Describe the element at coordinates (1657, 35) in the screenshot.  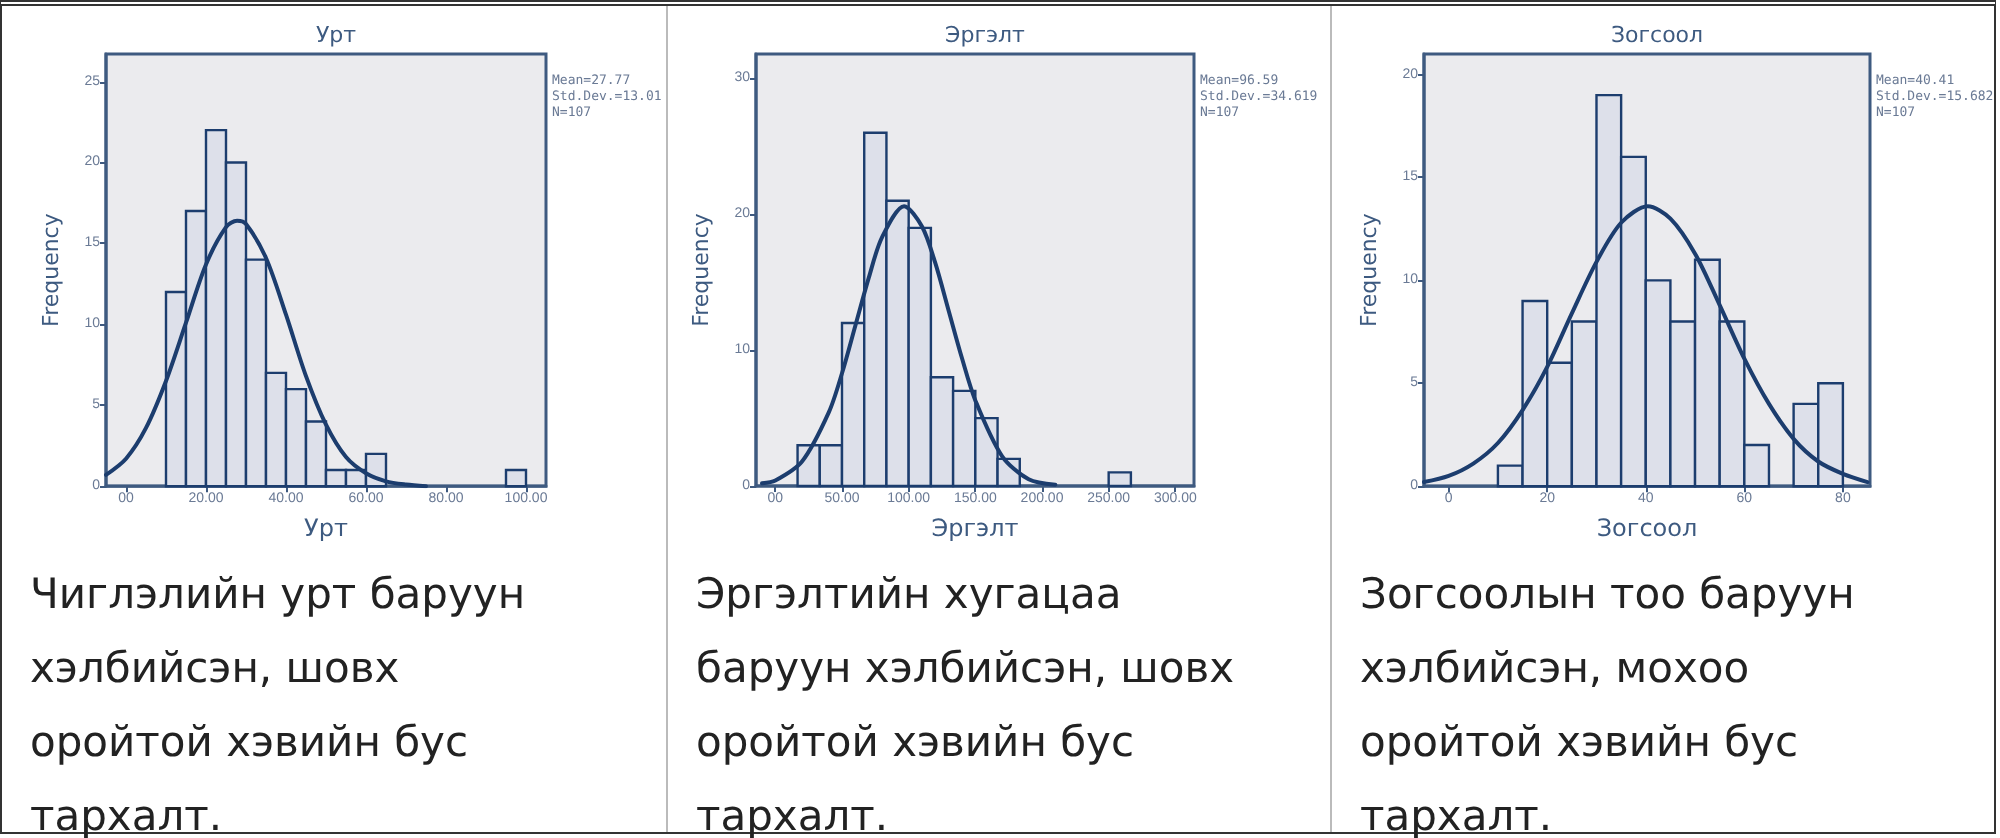
I see `chart-title: Зогсоол` at that location.